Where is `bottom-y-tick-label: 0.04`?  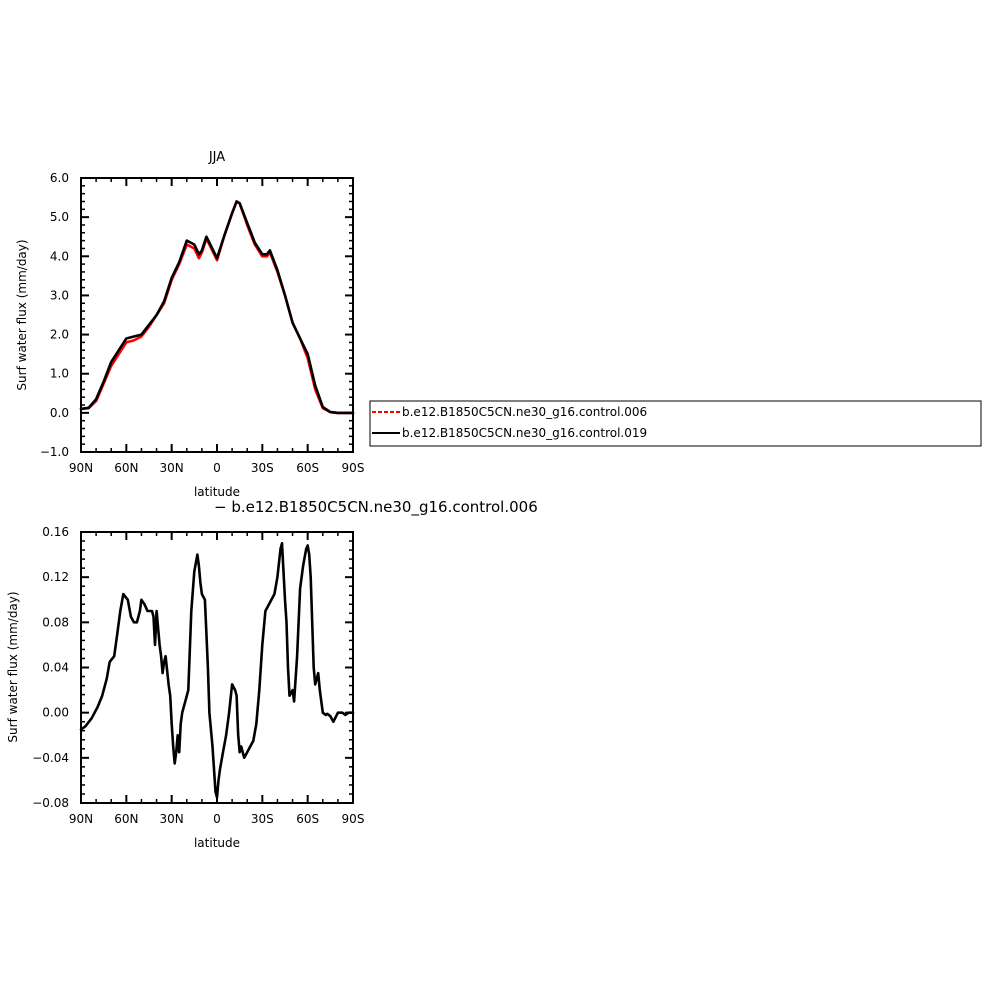 bottom-y-tick-label: 0.04 is located at coordinates (55, 668).